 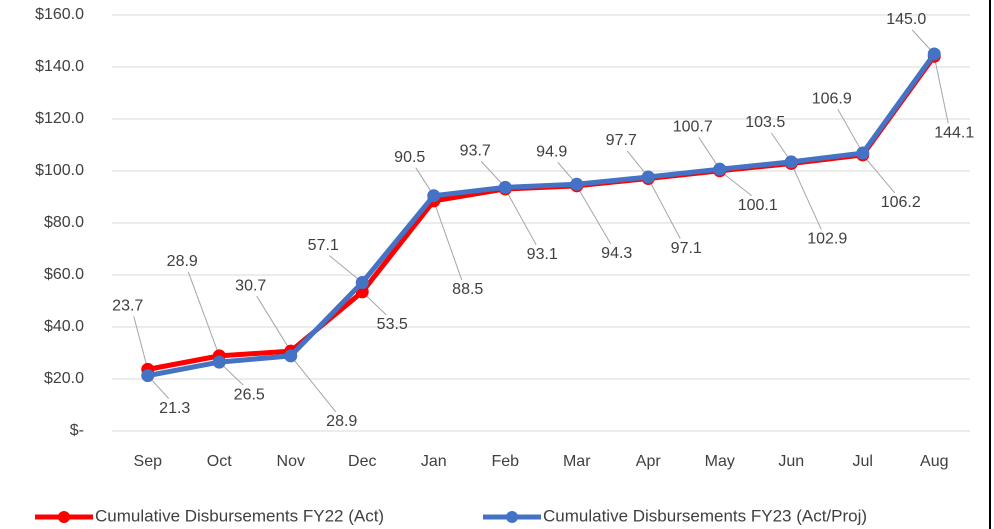 What do you see at coordinates (467, 289) in the screenshot?
I see `data-label: 88.5` at bounding box center [467, 289].